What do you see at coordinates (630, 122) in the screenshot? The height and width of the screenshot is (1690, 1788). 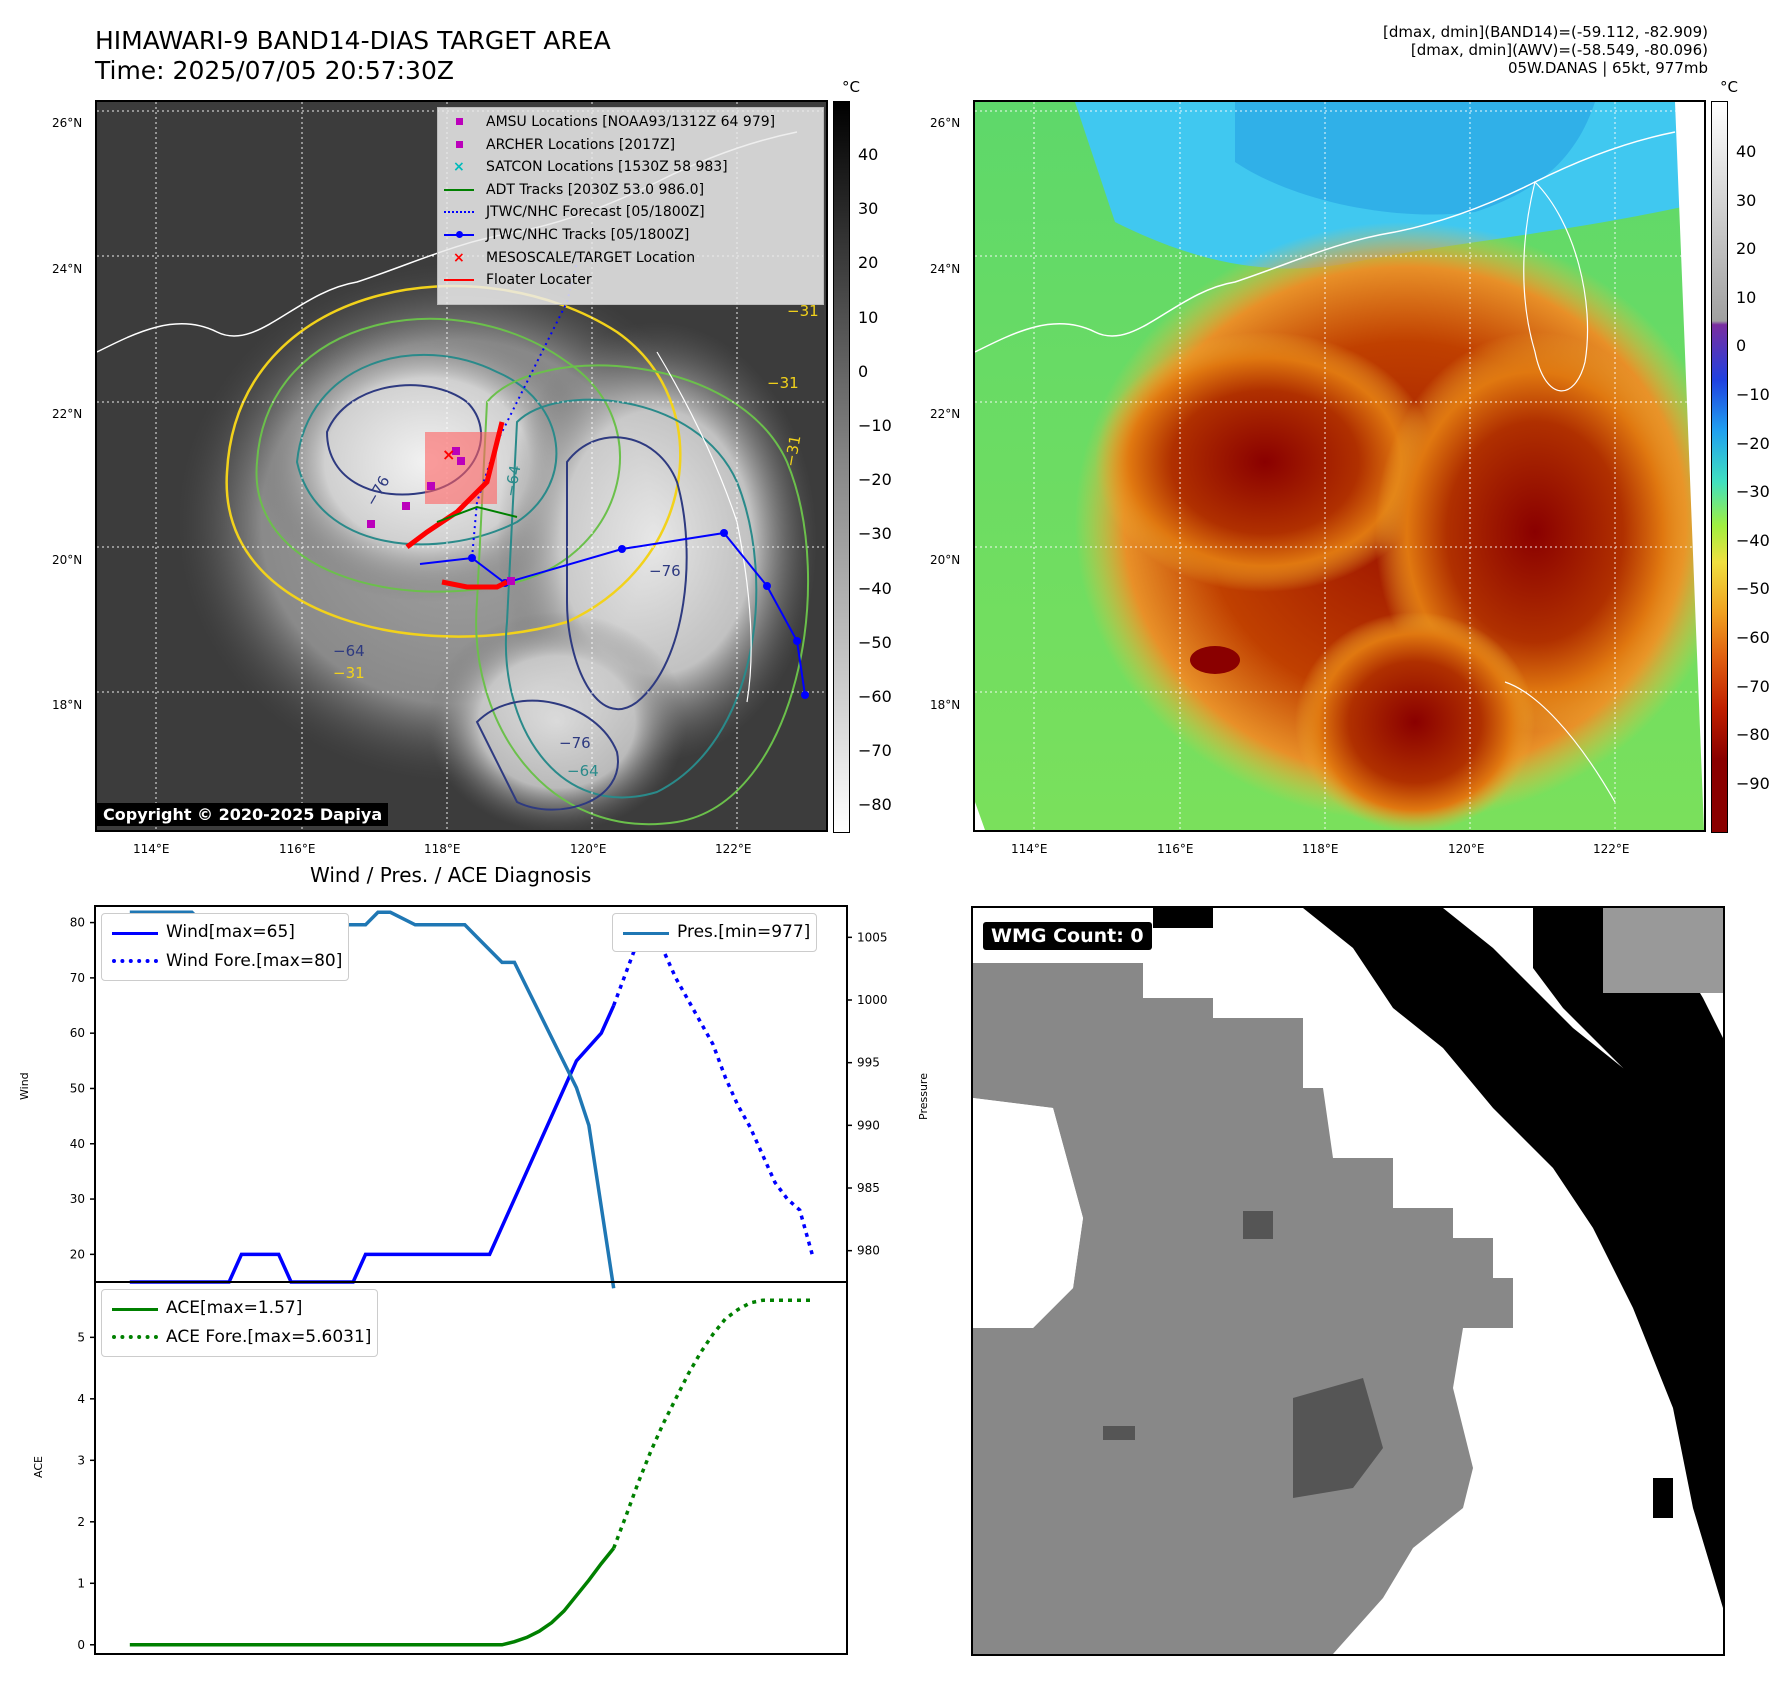 I see `legend-amsu: AMSU Locations [NOAA93/1312Z 64 979]` at bounding box center [630, 122].